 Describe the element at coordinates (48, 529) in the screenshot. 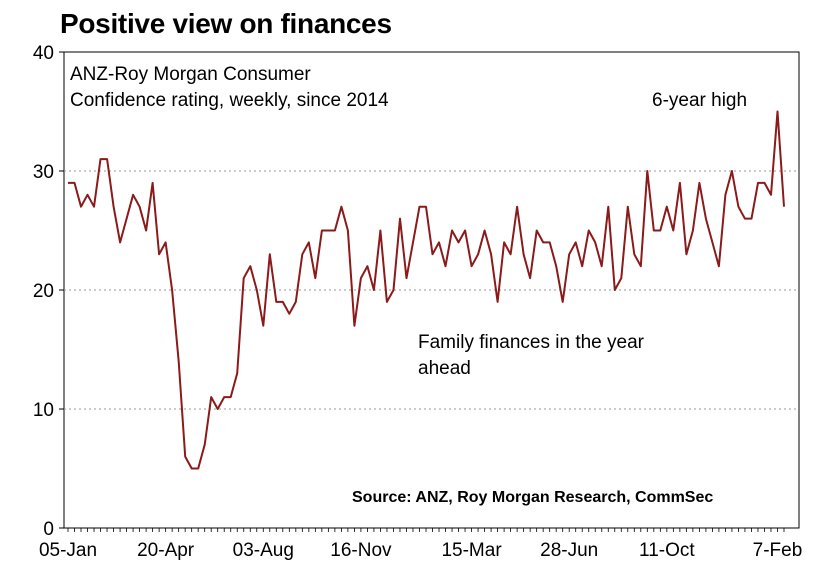

I see `y-tick-label: 0` at that location.